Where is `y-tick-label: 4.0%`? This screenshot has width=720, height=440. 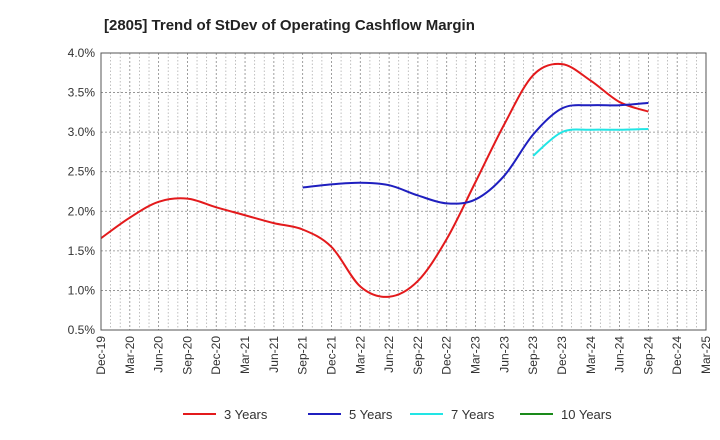 y-tick-label: 4.0% is located at coordinates (82, 53).